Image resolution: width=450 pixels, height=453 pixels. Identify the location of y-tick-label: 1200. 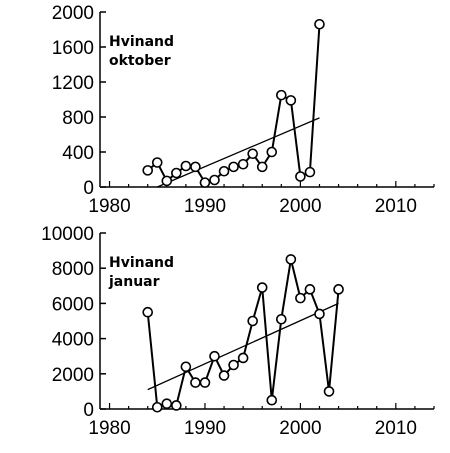
(73, 83).